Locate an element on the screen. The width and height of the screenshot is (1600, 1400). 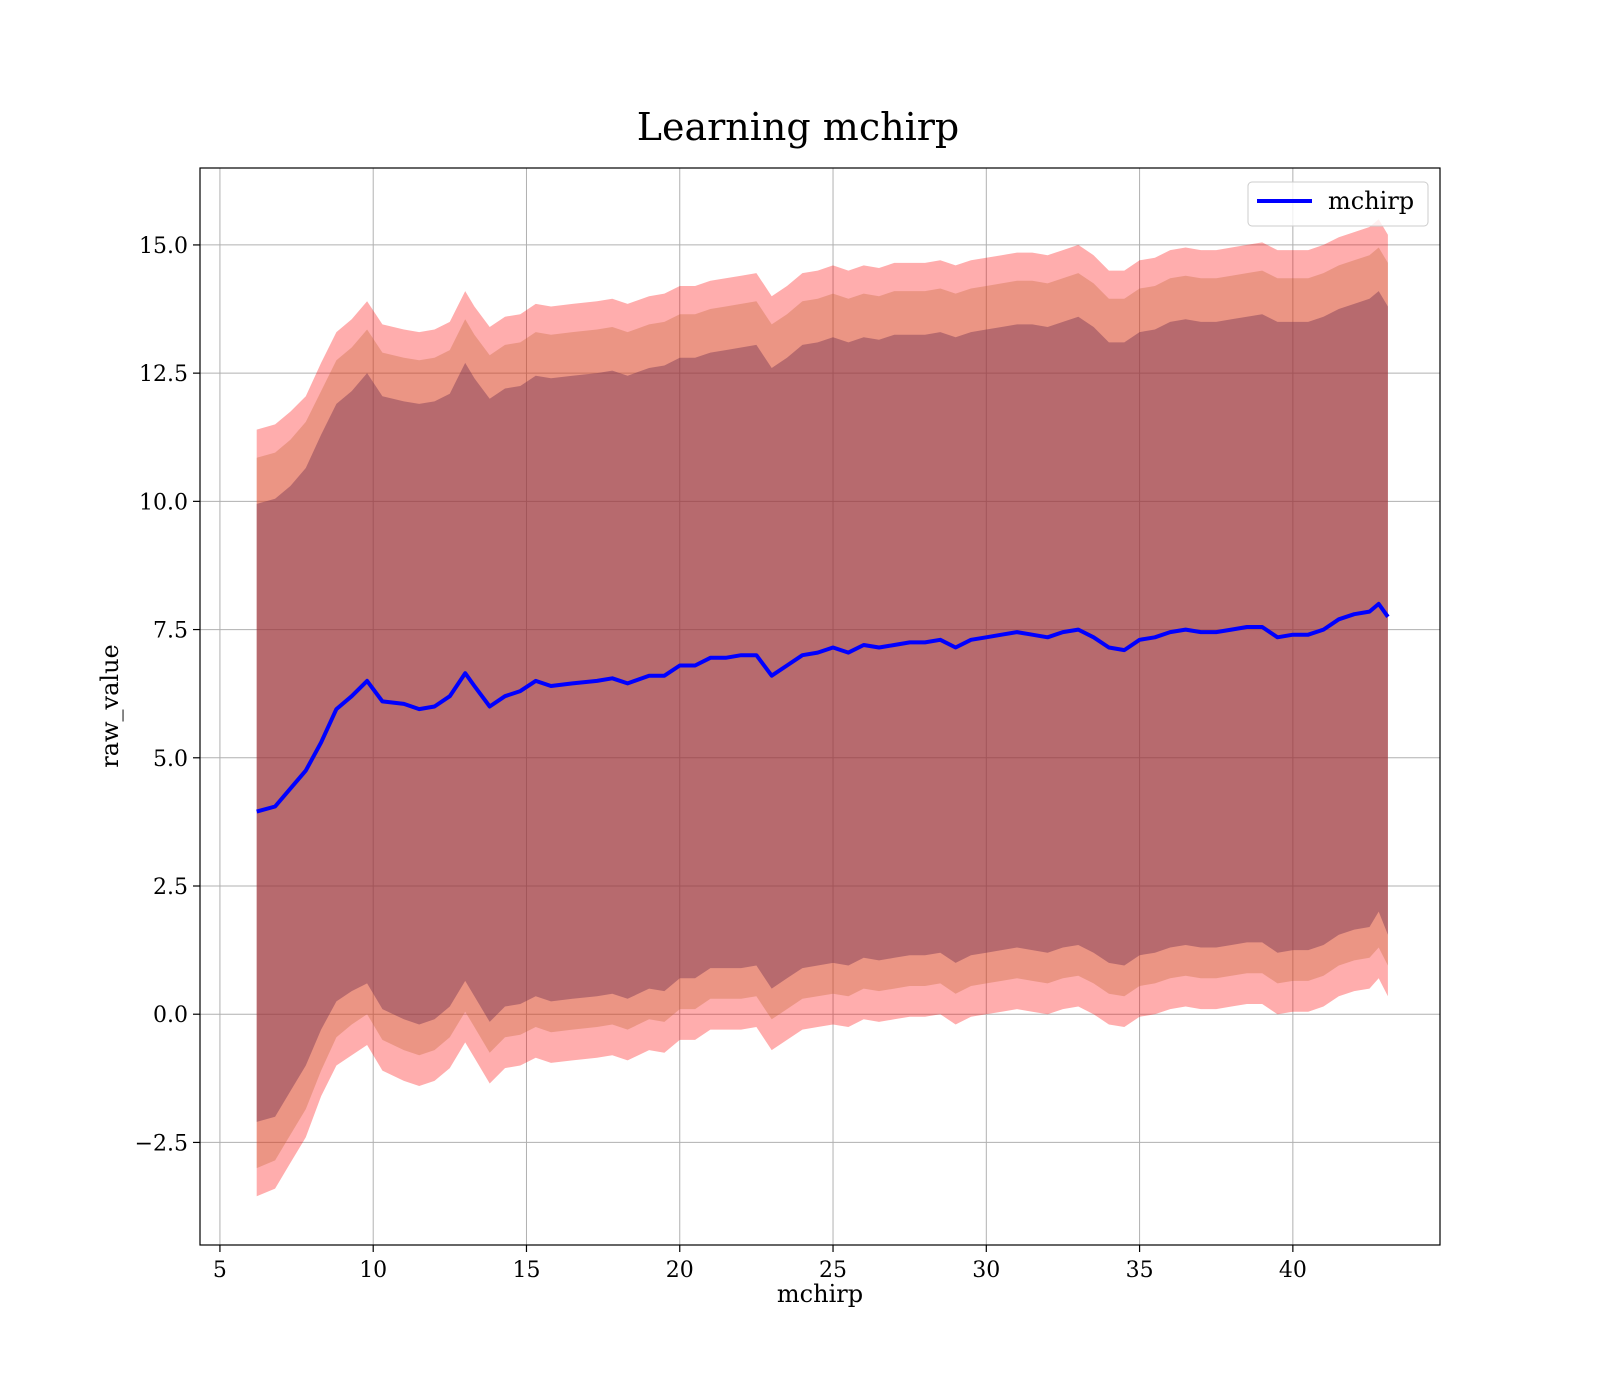
chart-title: Learning mchirp is located at coordinates (798, 127).